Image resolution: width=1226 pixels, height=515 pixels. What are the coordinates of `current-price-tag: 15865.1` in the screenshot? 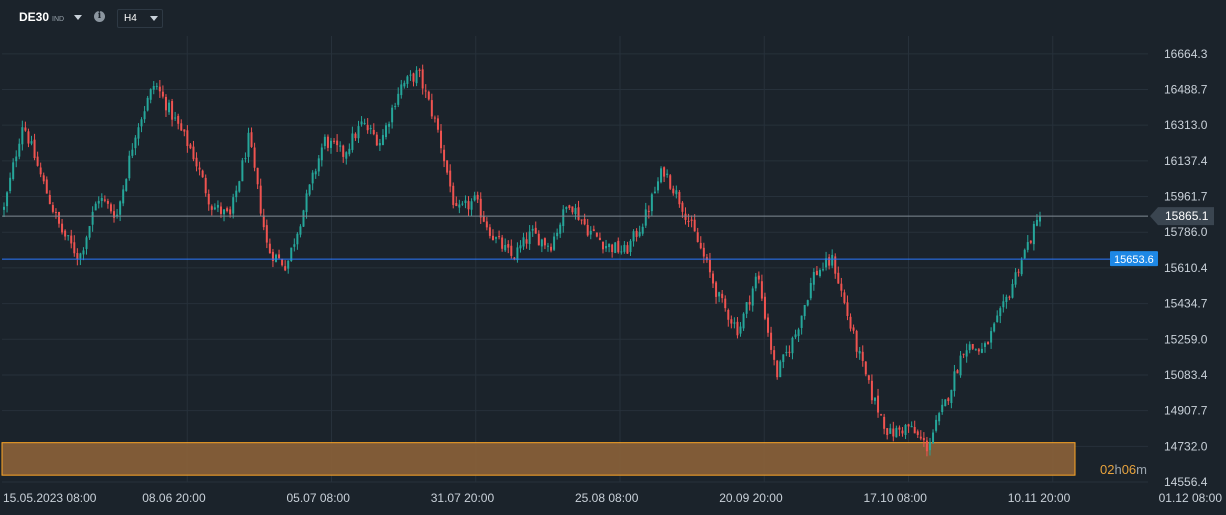 It's located at (1182, 216).